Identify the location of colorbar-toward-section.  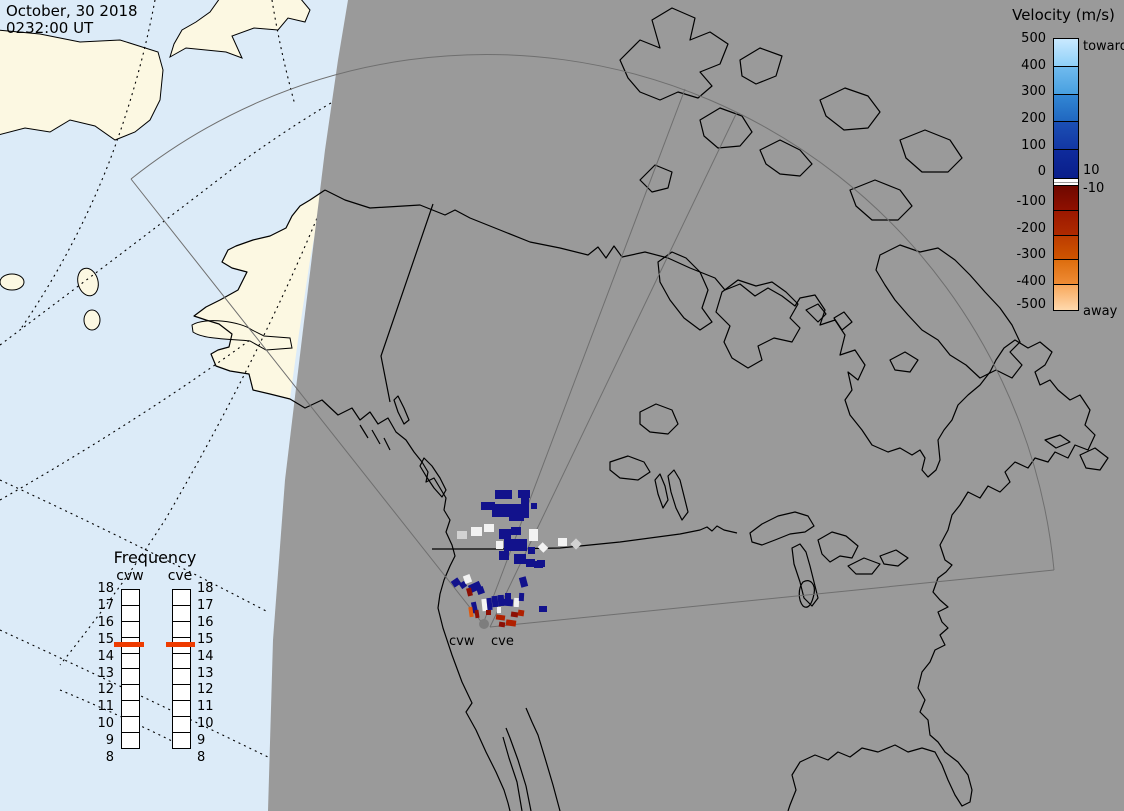
(1066, 108).